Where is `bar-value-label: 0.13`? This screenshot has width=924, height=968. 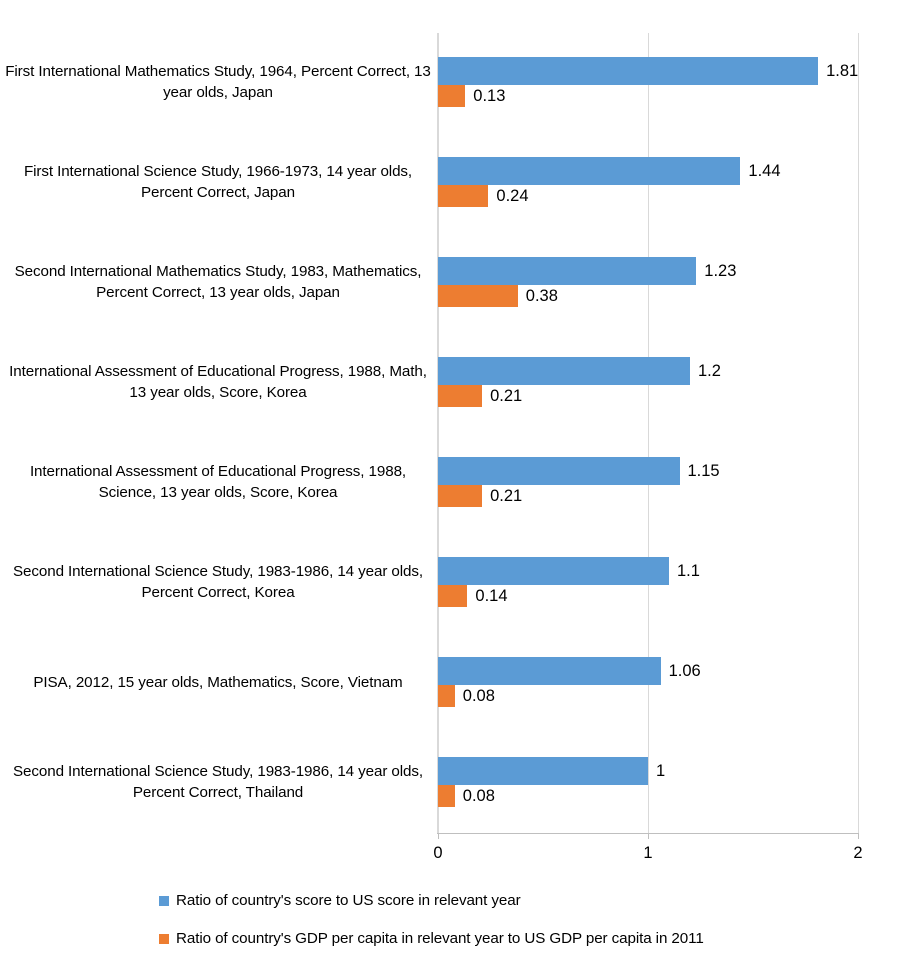
bar-value-label: 0.13 is located at coordinates (489, 96).